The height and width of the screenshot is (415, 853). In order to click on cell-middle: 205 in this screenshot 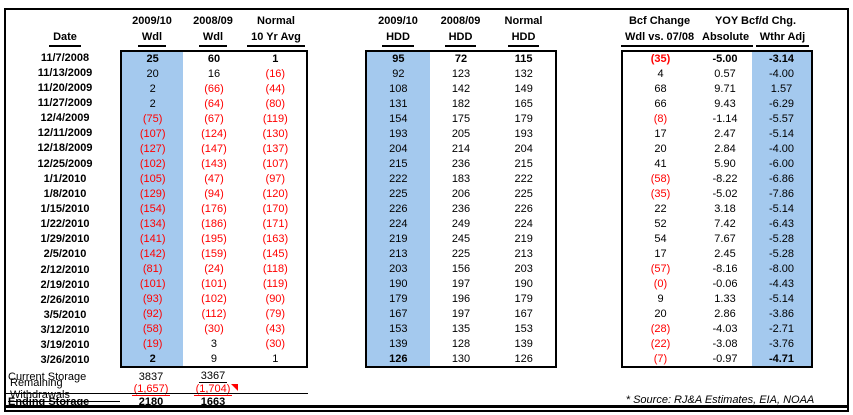, I will do `click(461, 134)`.